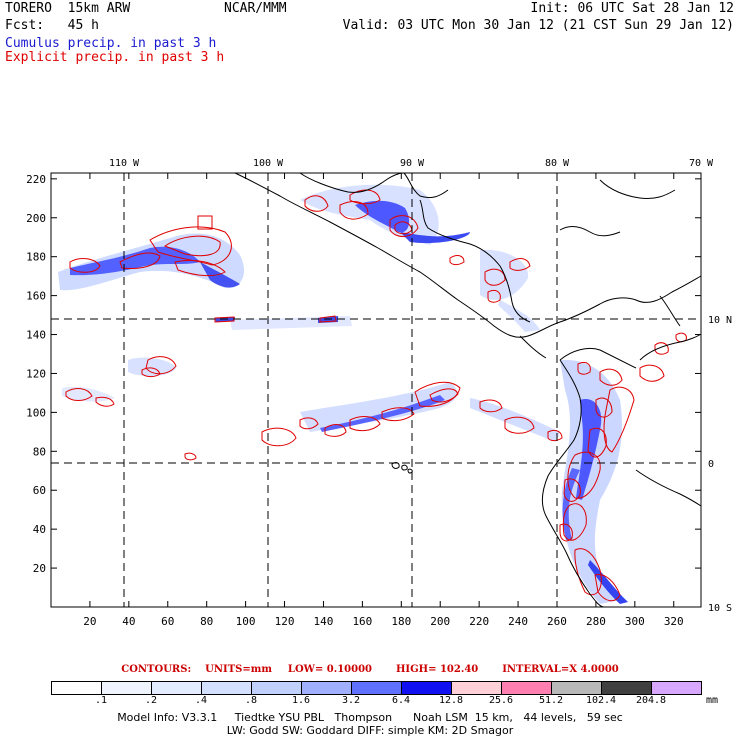  I want to click on organization-label: NCAR/MMM, so click(255, 8).